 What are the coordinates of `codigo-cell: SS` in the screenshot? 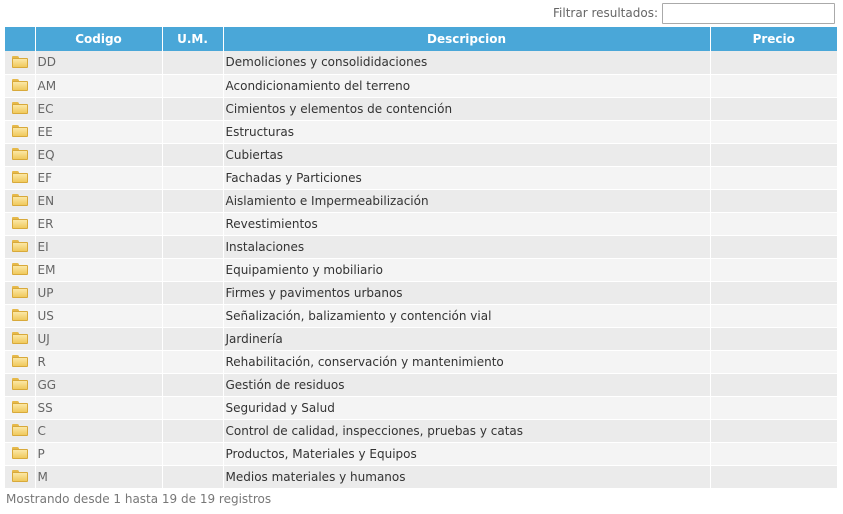 It's located at (98, 408).